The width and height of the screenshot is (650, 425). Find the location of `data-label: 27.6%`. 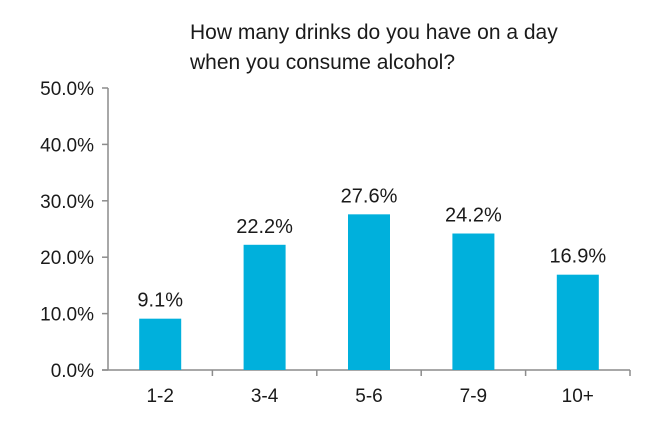

data-label: 27.6% is located at coordinates (369, 196).